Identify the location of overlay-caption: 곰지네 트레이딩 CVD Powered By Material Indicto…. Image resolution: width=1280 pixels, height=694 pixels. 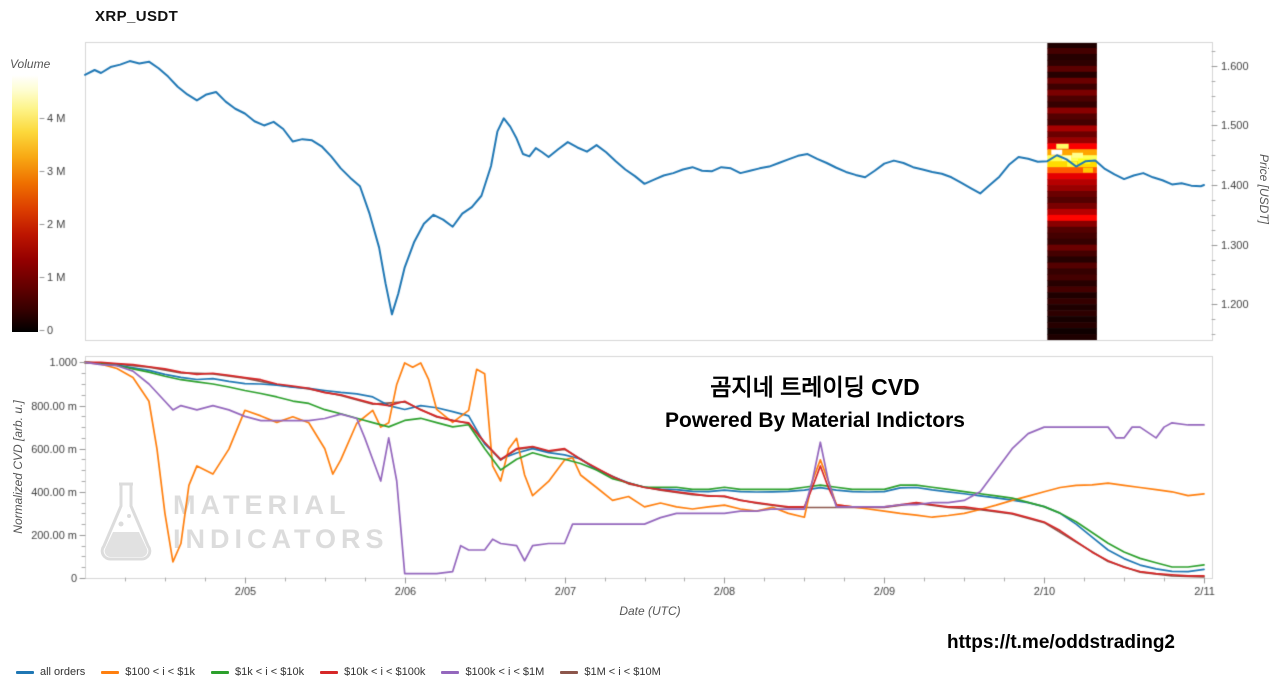
(815, 400).